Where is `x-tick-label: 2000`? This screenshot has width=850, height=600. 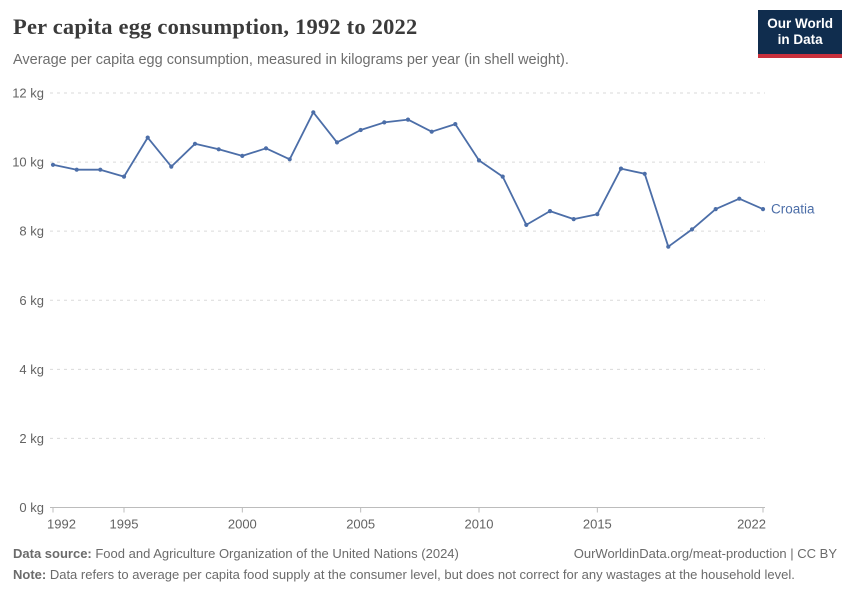
x-tick-label: 2000 is located at coordinates (242, 524).